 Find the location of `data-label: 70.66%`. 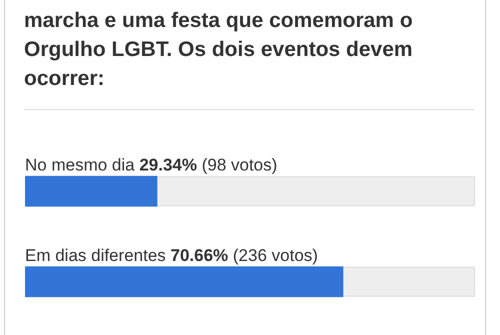

data-label: 70.66% is located at coordinates (199, 255).